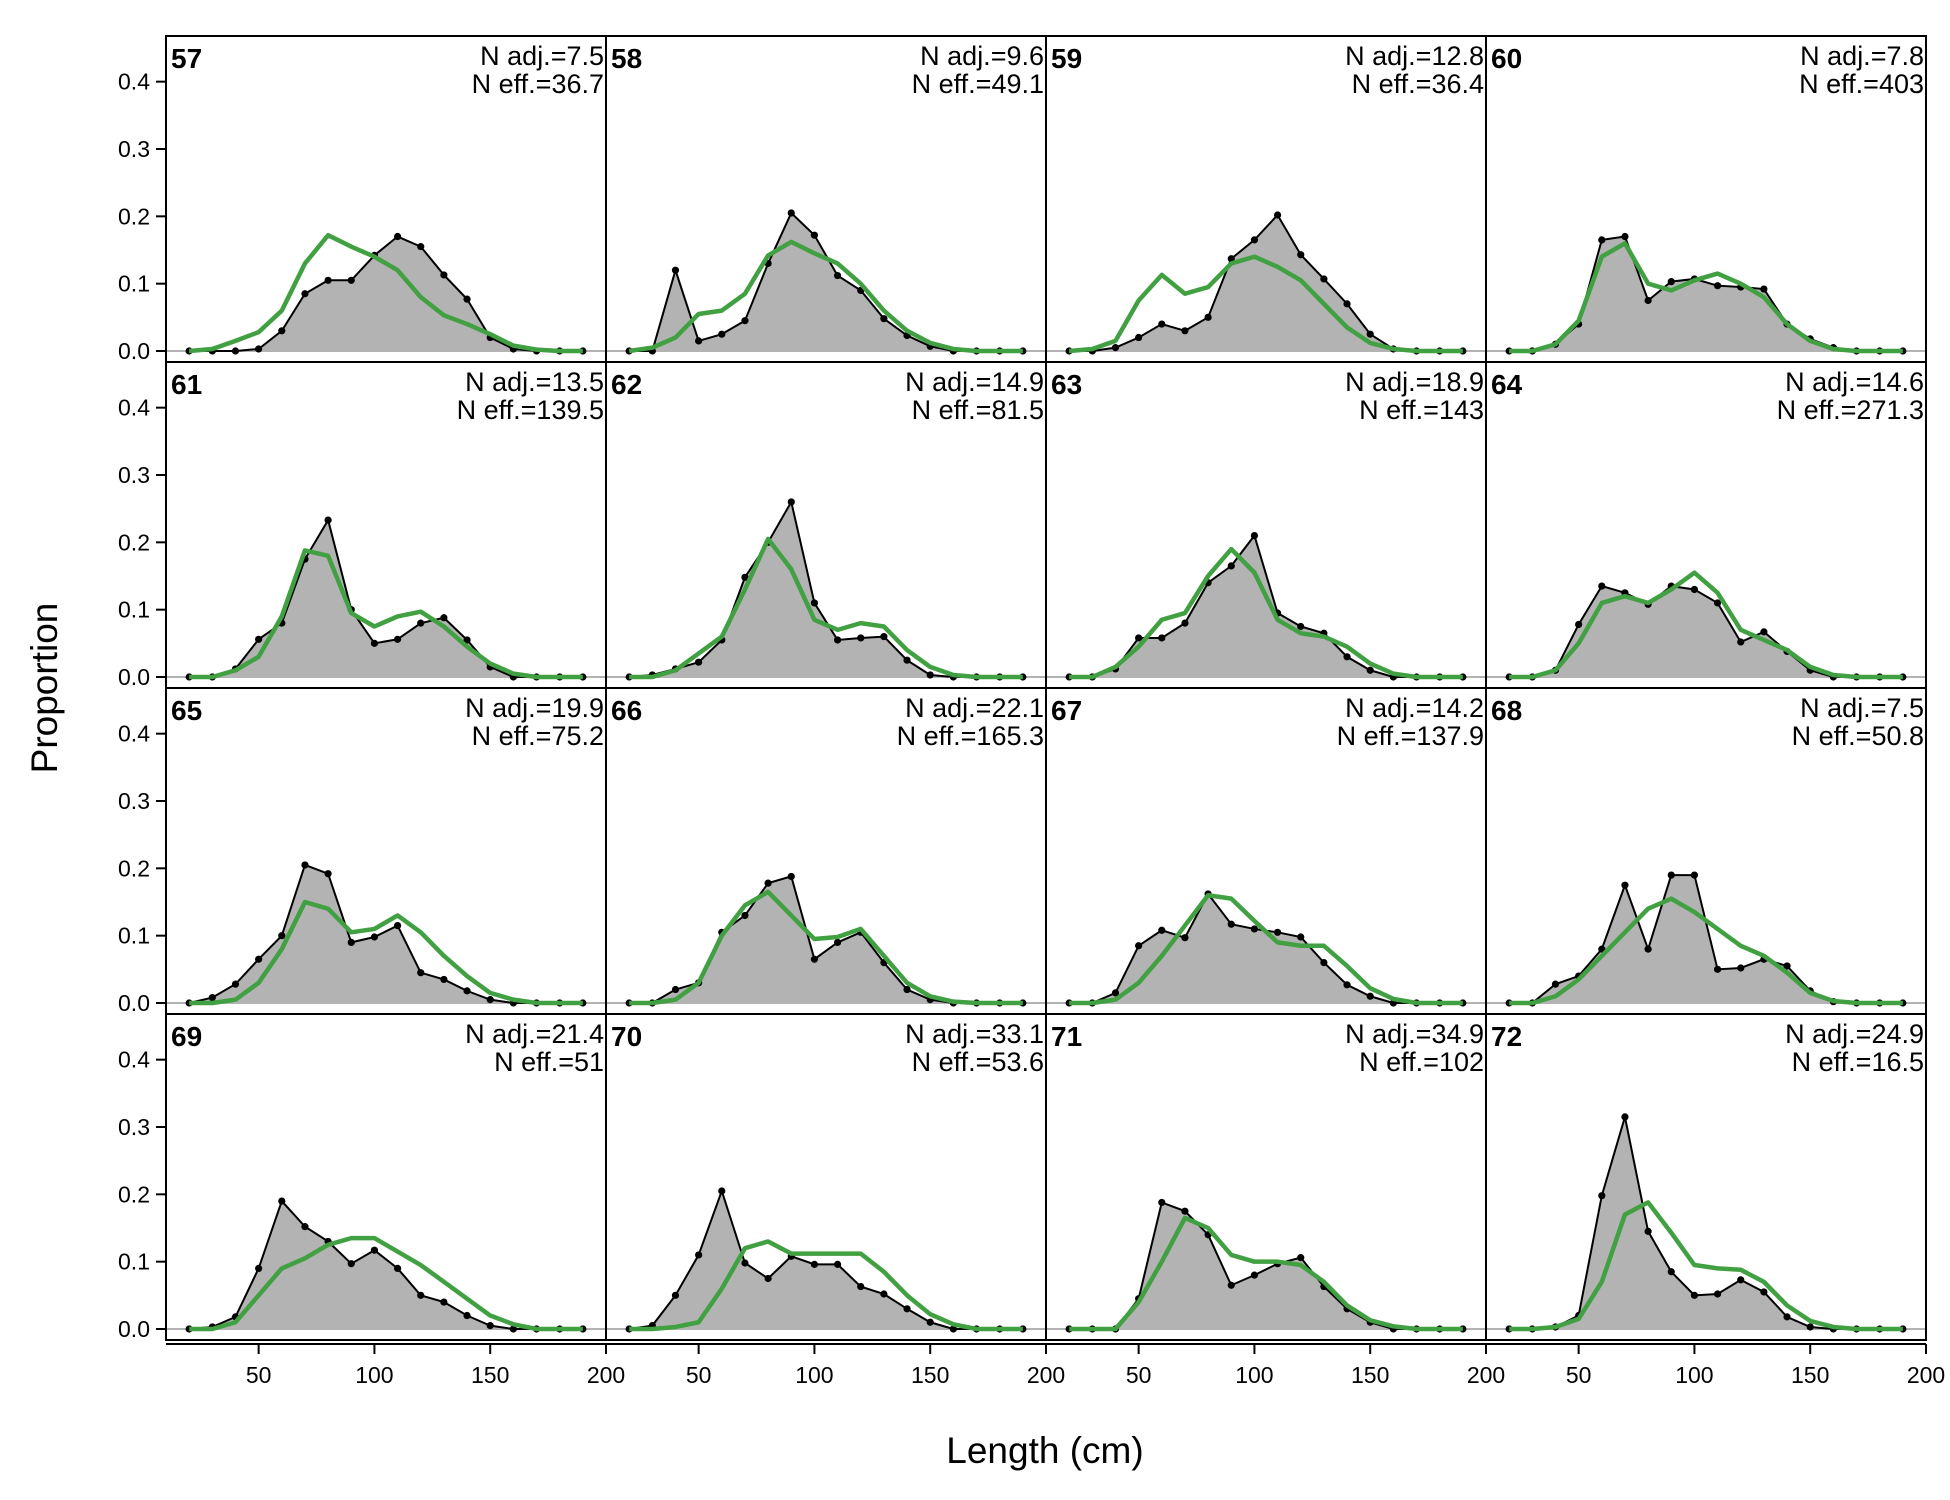  Describe the element at coordinates (1370, 1375) in the screenshot. I see `x-tick-label: 150` at that location.